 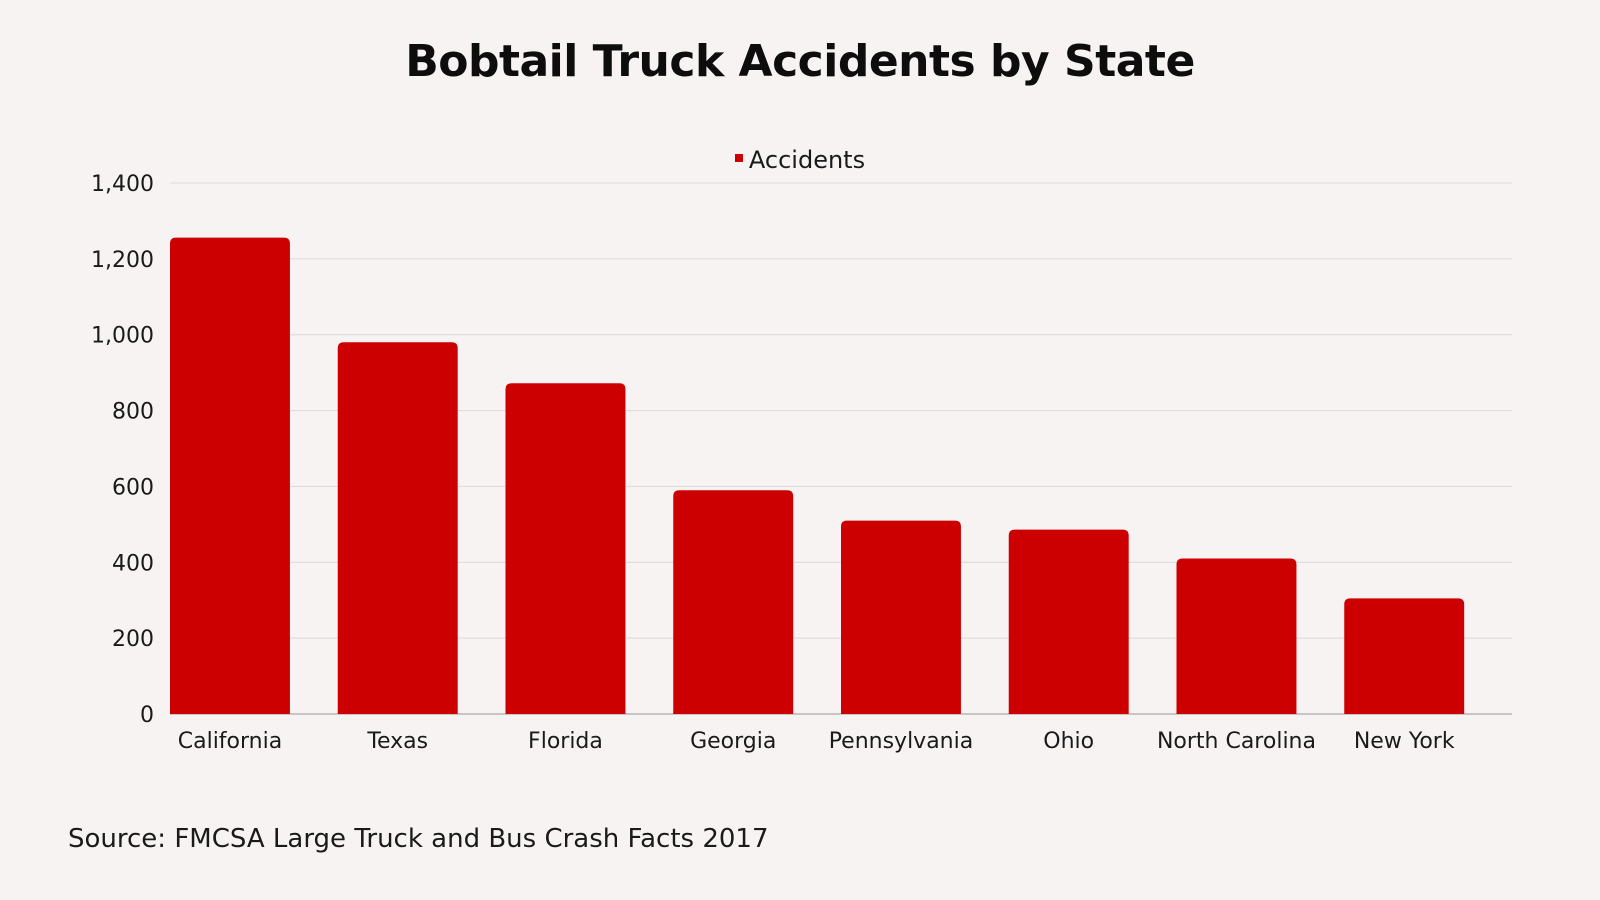 I want to click on x-tick-label: Ohio, so click(x=1068, y=741).